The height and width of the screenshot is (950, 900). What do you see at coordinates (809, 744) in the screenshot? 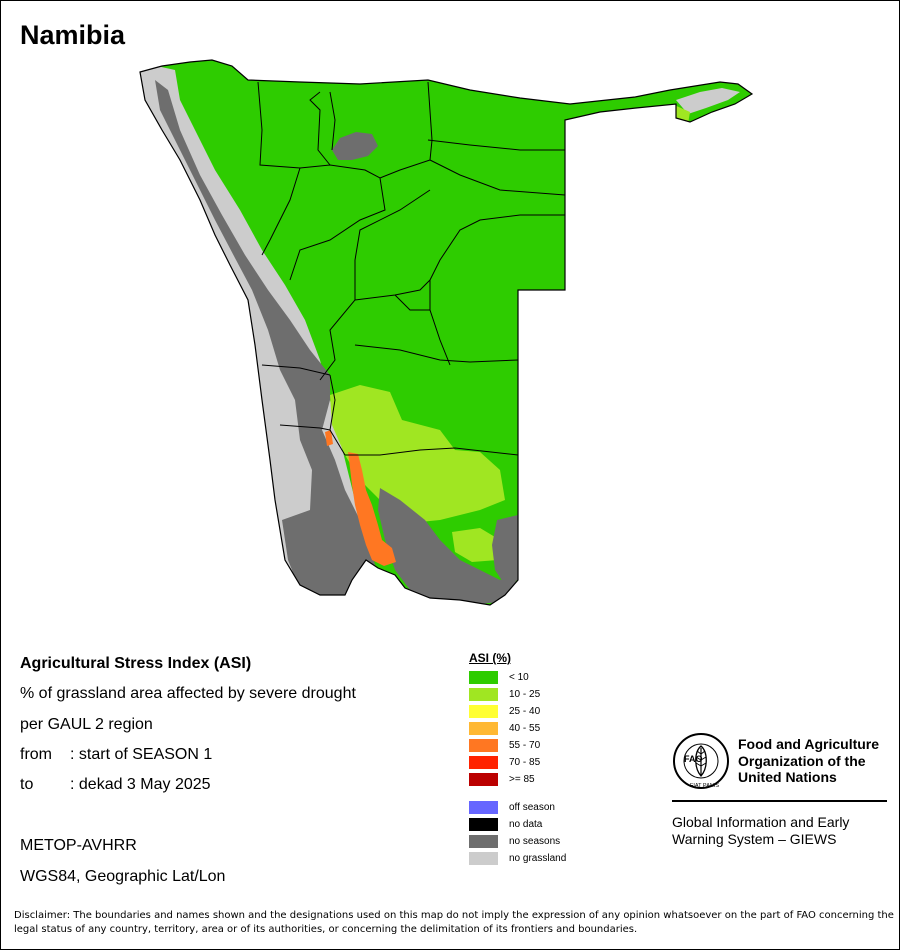
I see `fao-name-line1: Food and Agriculture` at bounding box center [809, 744].